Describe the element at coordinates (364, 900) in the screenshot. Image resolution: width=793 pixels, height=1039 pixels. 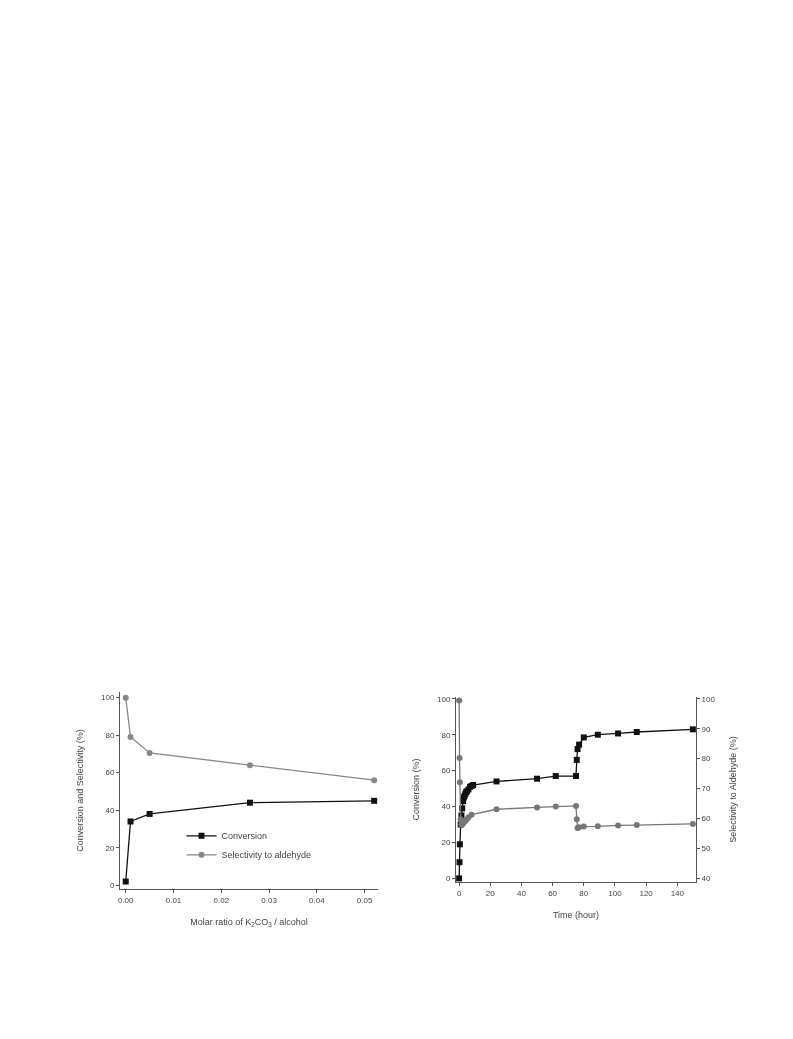
I see `x-tick-label: 0.05` at that location.